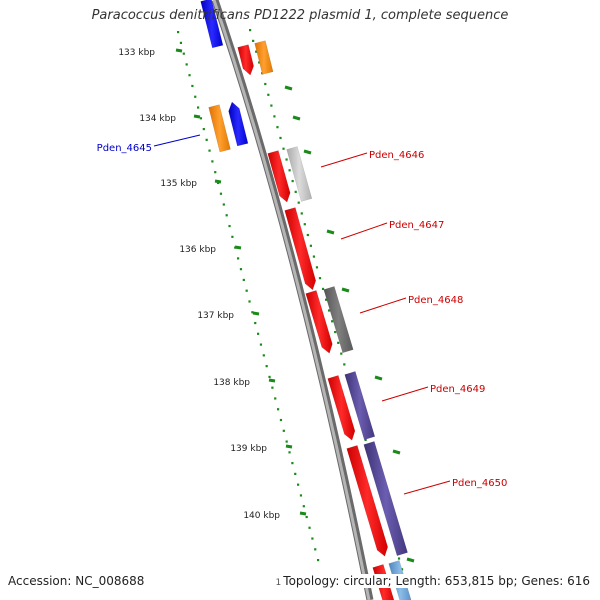 This screenshot has height=600, width=600. I want to click on scale-tick-label: 135 kbp, so click(178, 184).